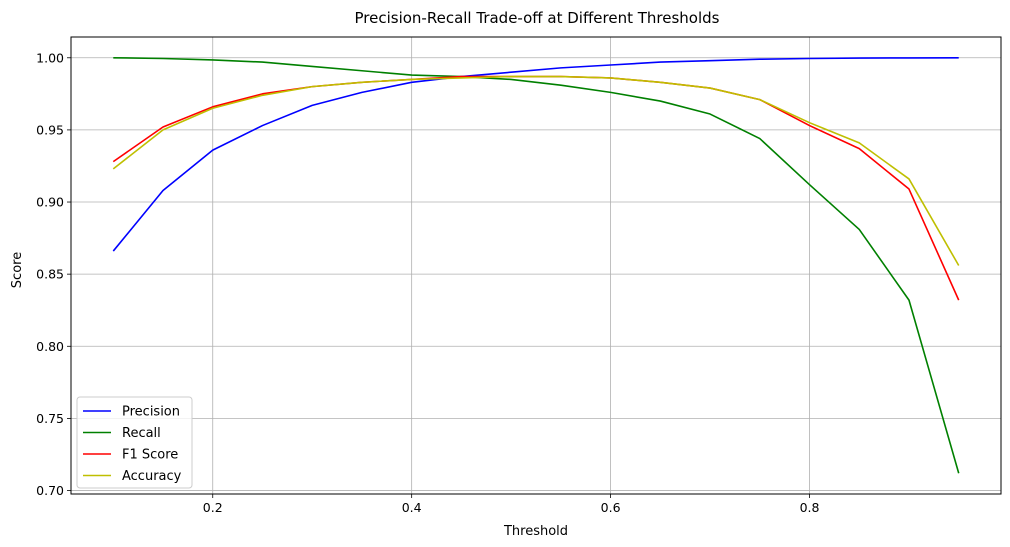  What do you see at coordinates (50, 57) in the screenshot?
I see `y-tick-label: 1.00` at bounding box center [50, 57].